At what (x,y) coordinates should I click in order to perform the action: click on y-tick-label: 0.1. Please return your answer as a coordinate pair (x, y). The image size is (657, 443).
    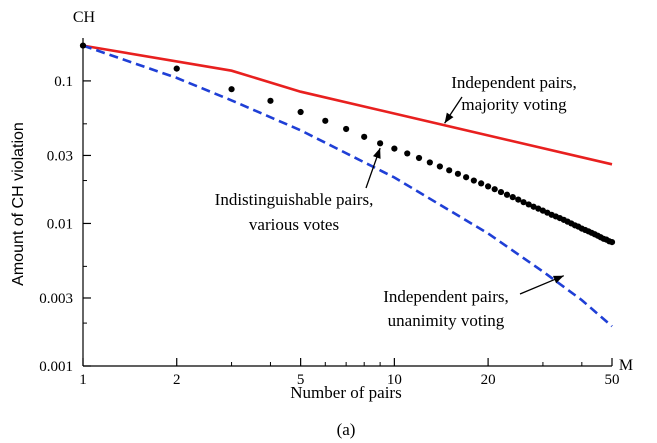
    Looking at the image, I should click on (63, 82).